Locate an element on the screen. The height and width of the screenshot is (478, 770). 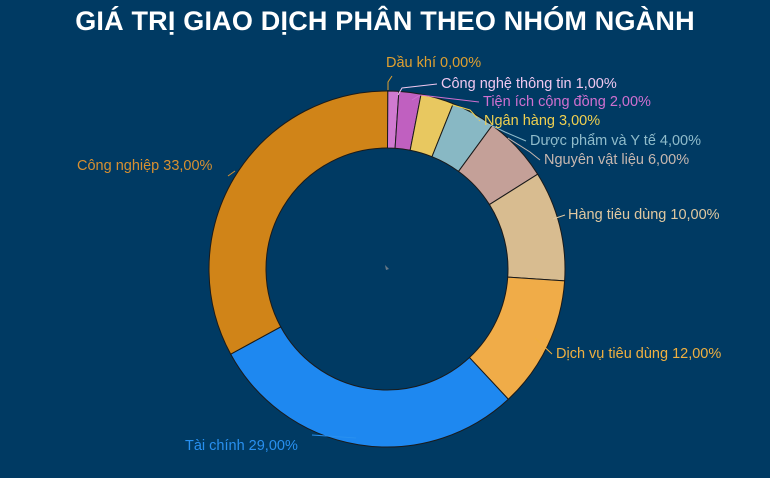
slice-label: Hàng tiêu dùng 10,00% is located at coordinates (644, 215).